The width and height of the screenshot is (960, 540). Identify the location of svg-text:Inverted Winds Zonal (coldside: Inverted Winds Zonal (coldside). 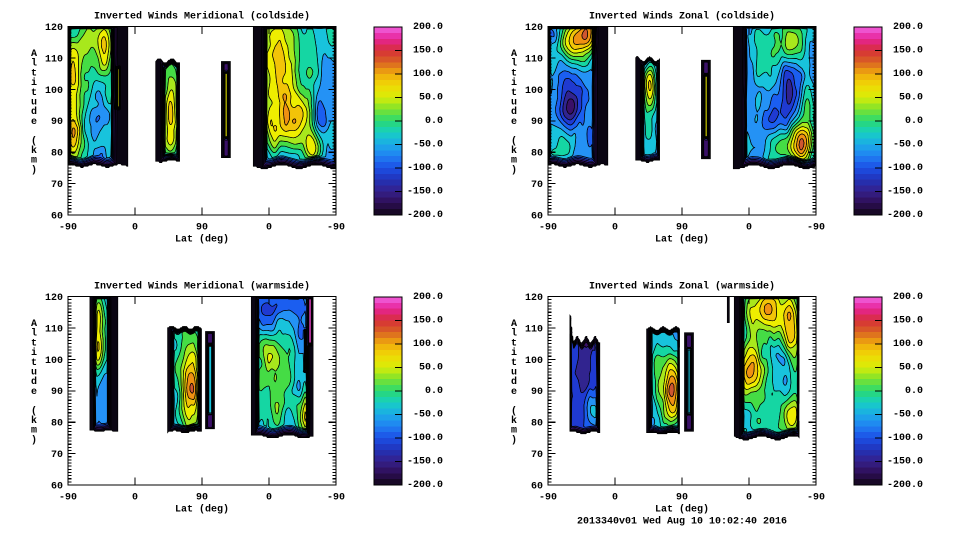
(682, 17).